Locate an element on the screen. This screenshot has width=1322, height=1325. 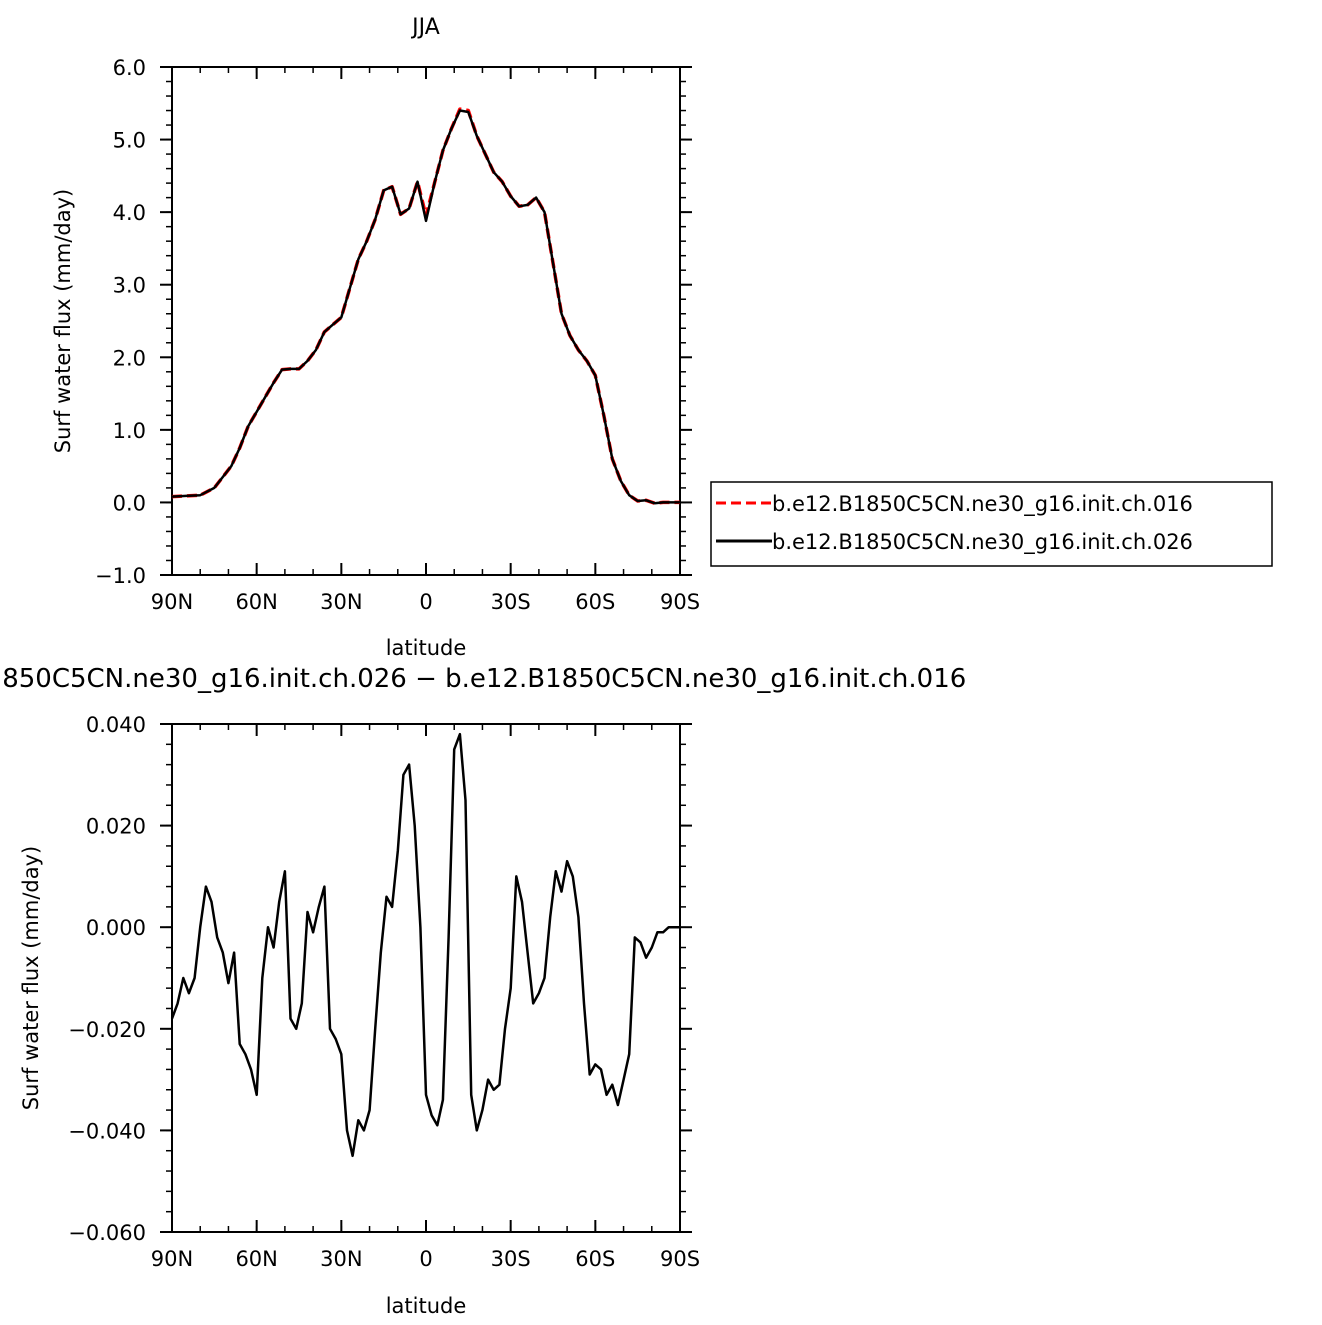
upper-series-layer is located at coordinates (425, 306).